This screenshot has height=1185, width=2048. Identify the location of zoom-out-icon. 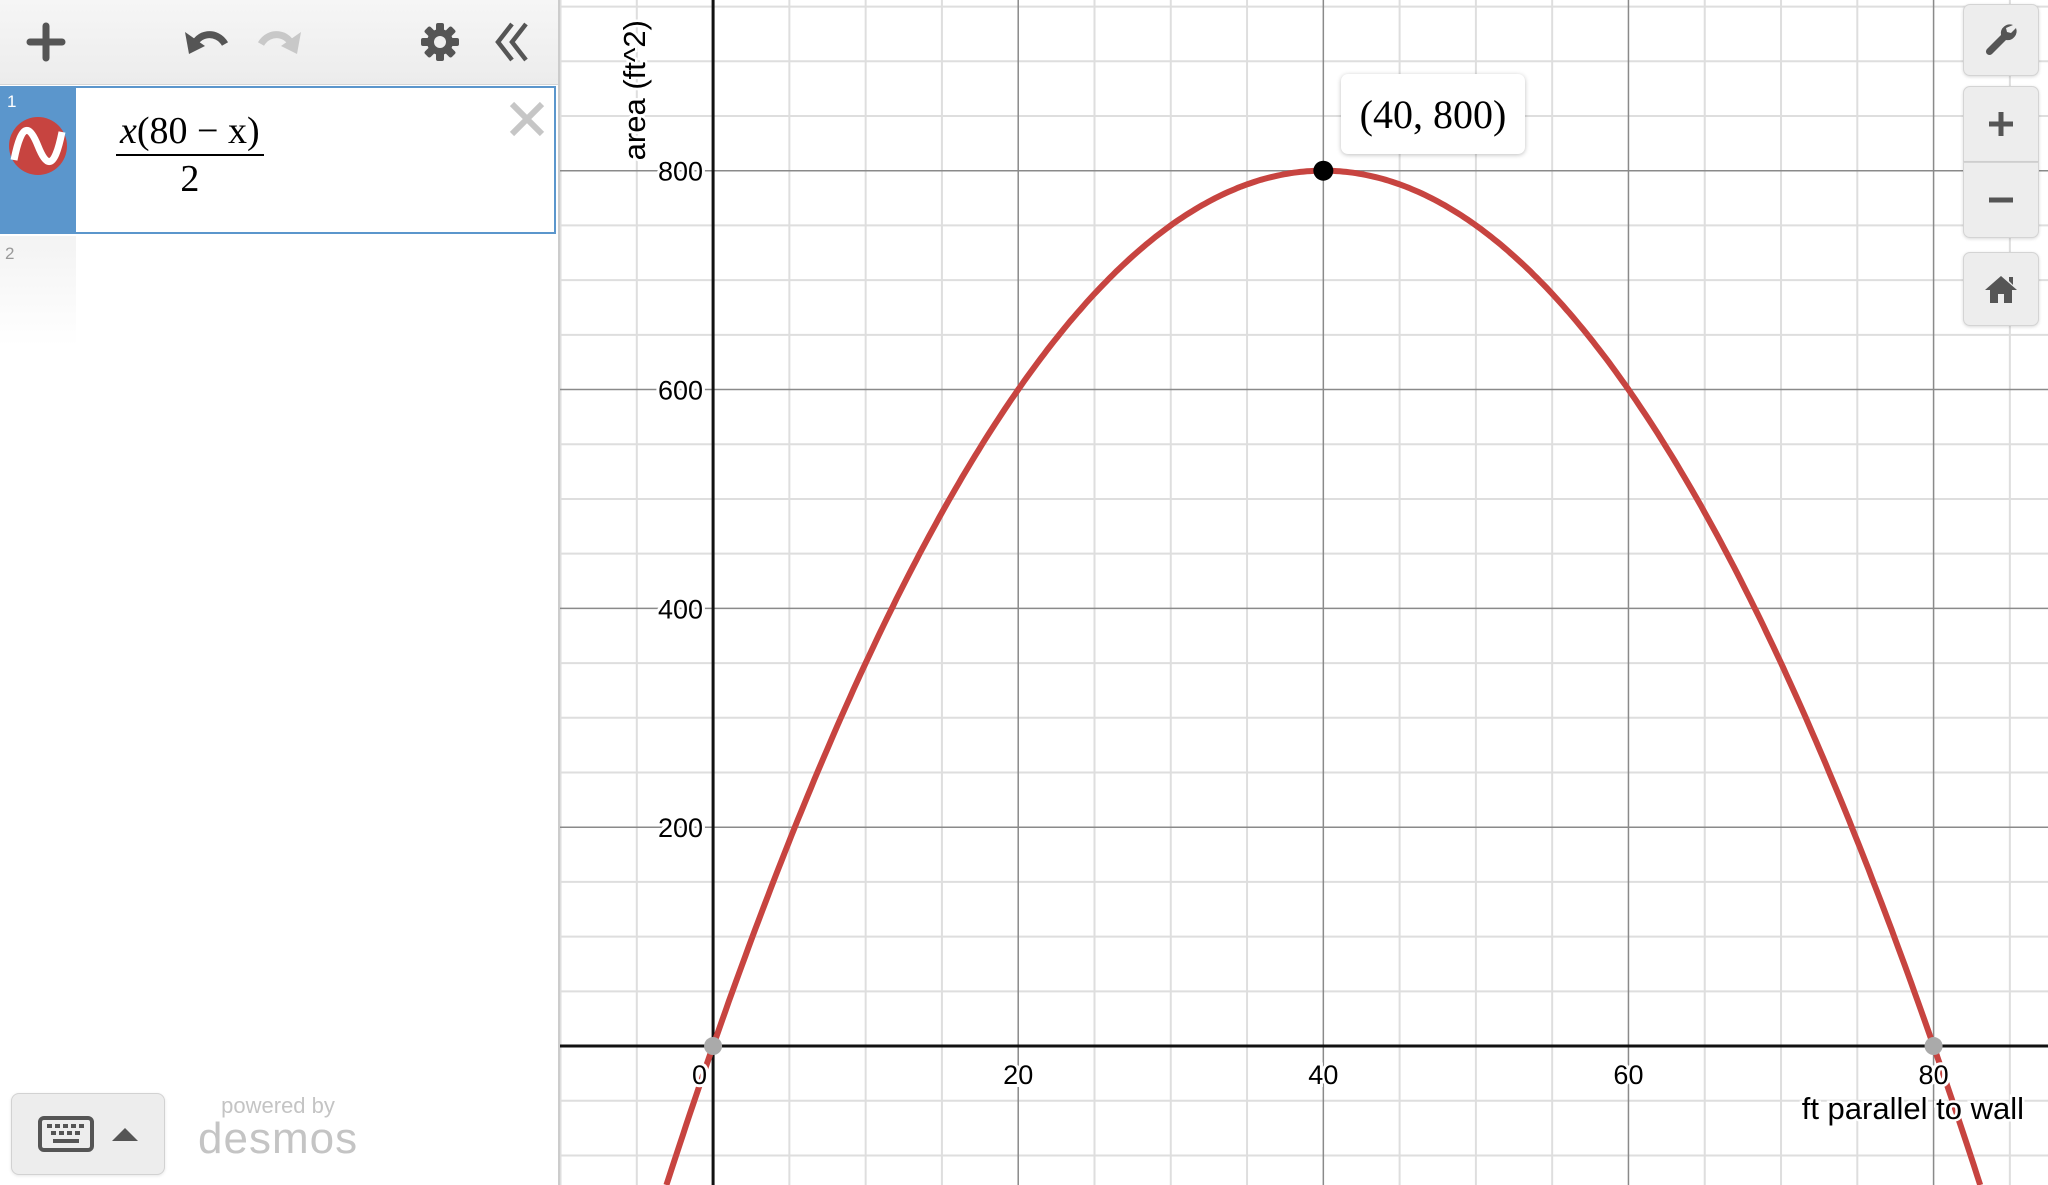
(2001, 200).